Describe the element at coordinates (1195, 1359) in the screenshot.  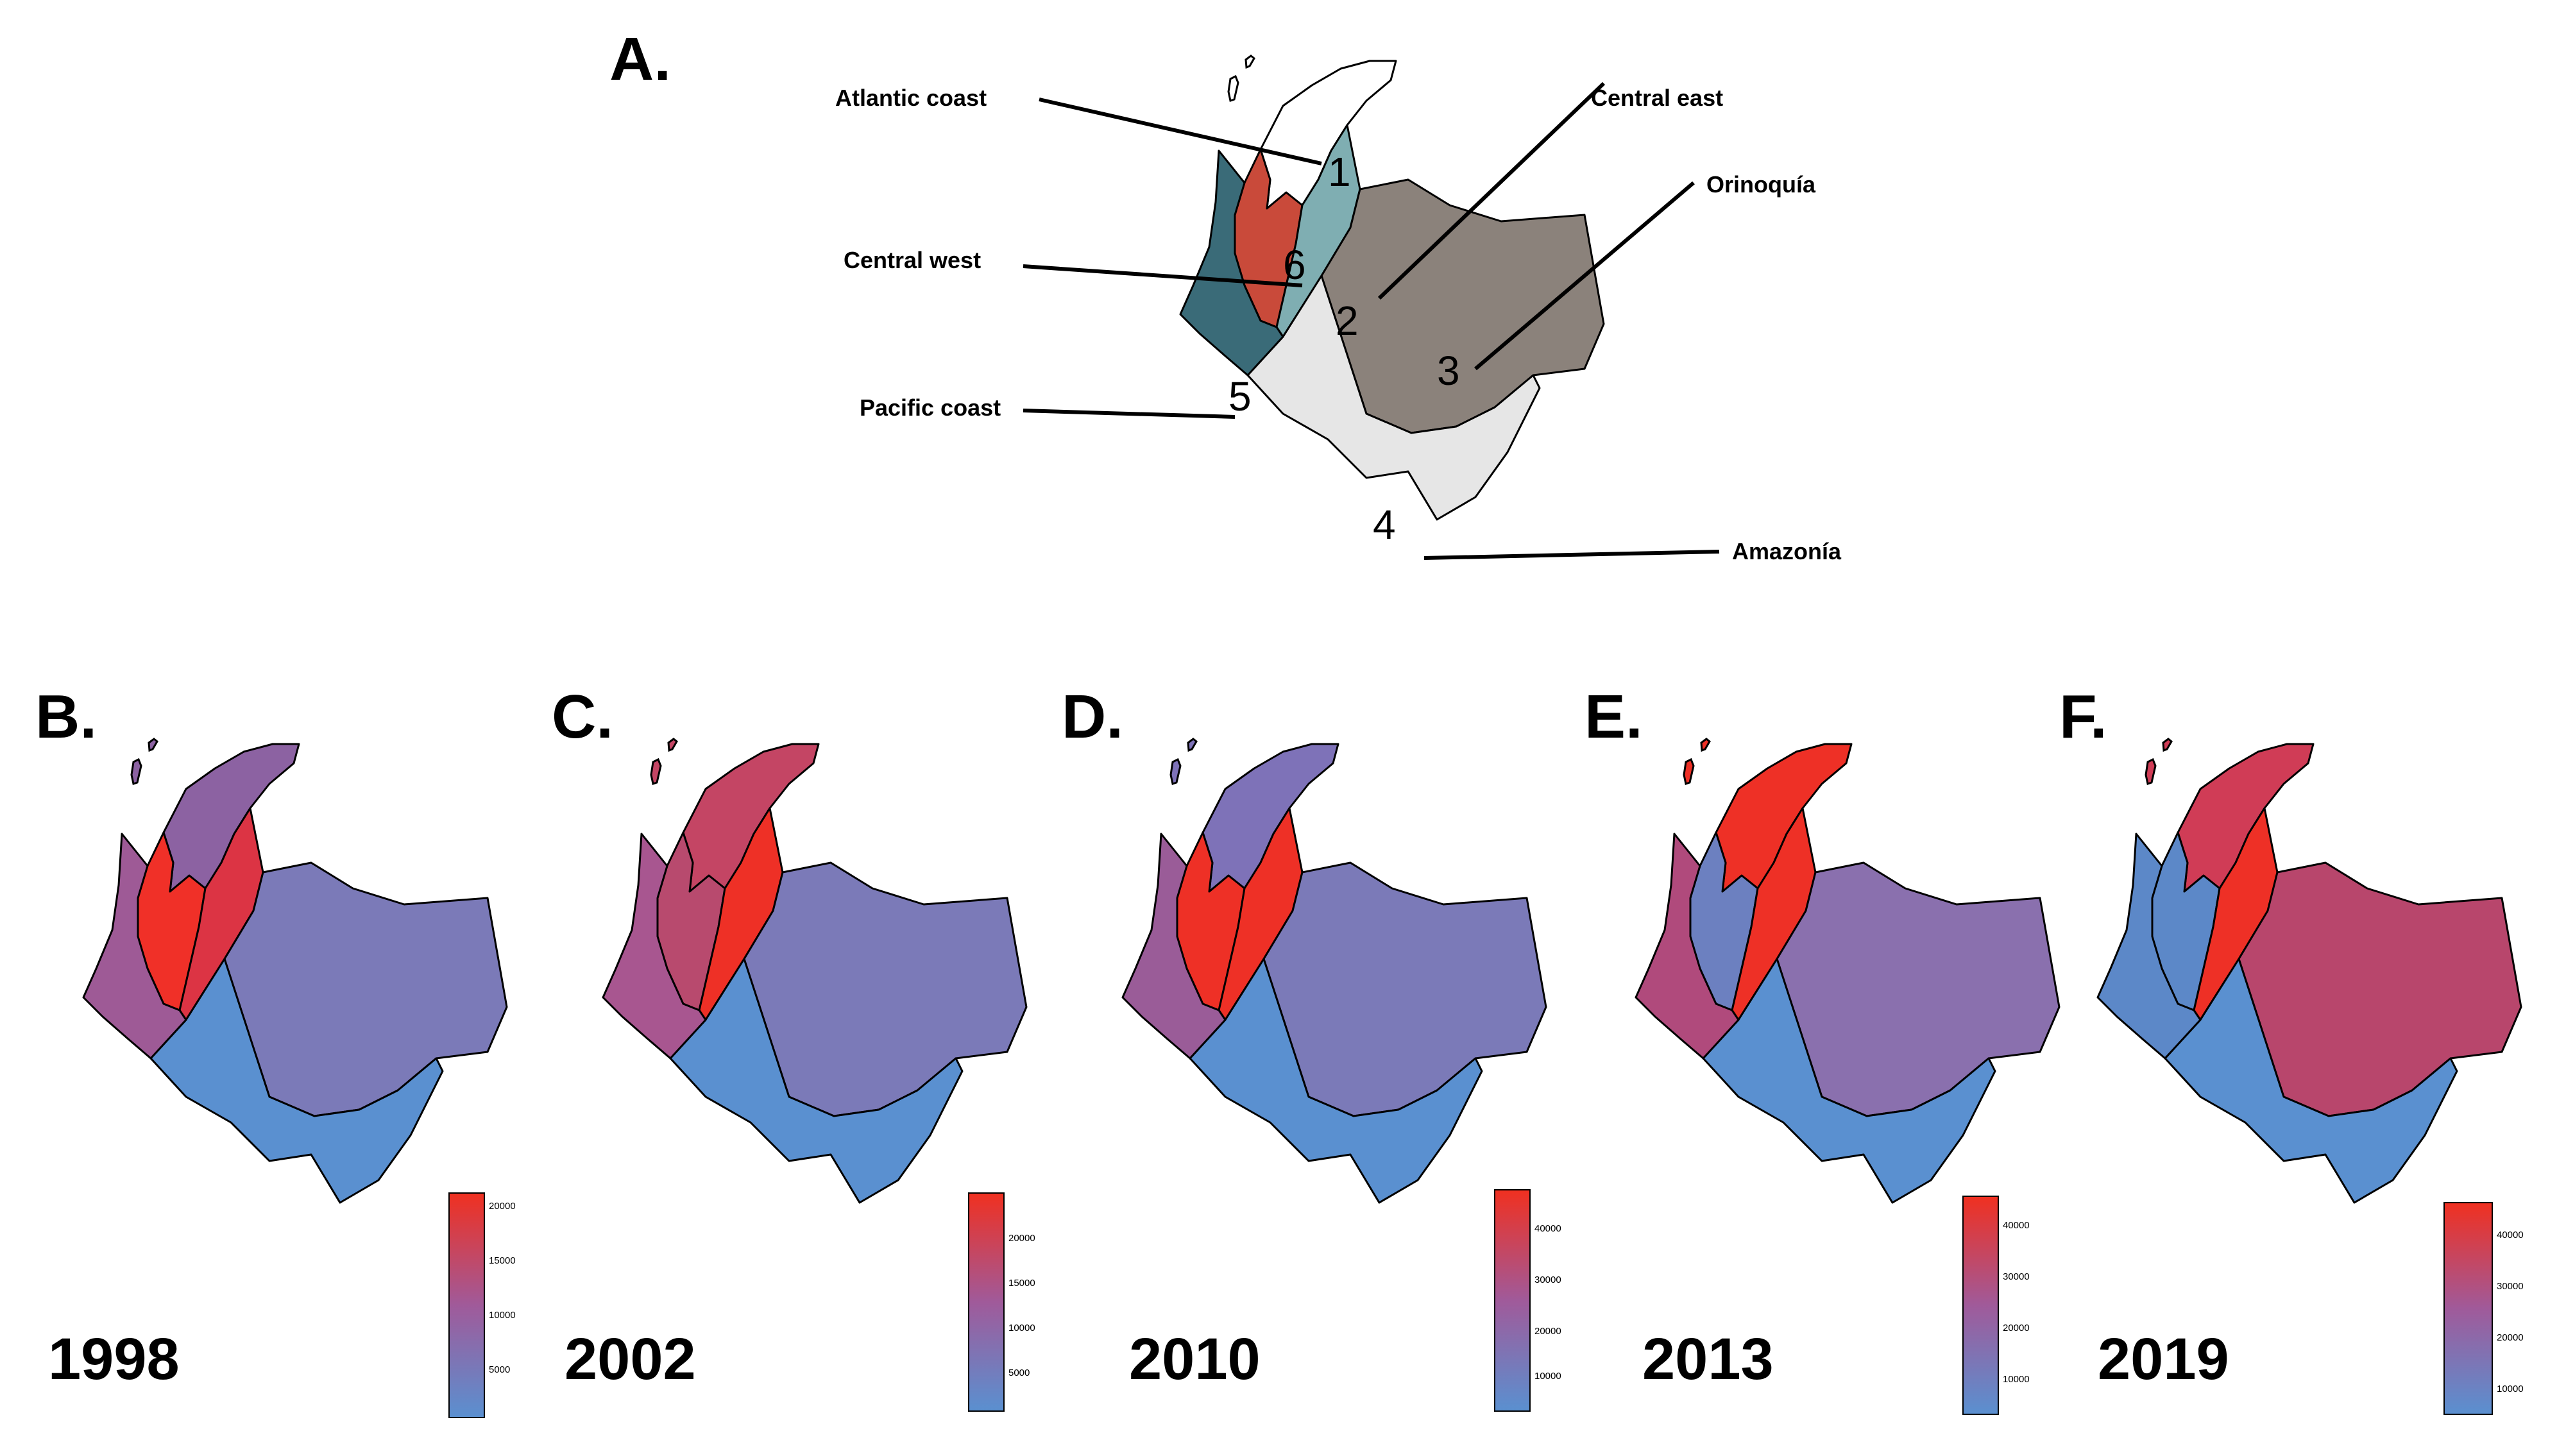
I see `year-label: 2010` at that location.